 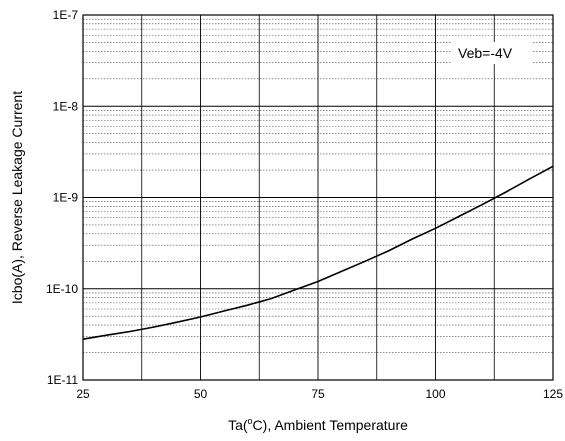 What do you see at coordinates (238, 425) in the screenshot?
I see `x-axis-title-prefix: Ta(` at bounding box center [238, 425].